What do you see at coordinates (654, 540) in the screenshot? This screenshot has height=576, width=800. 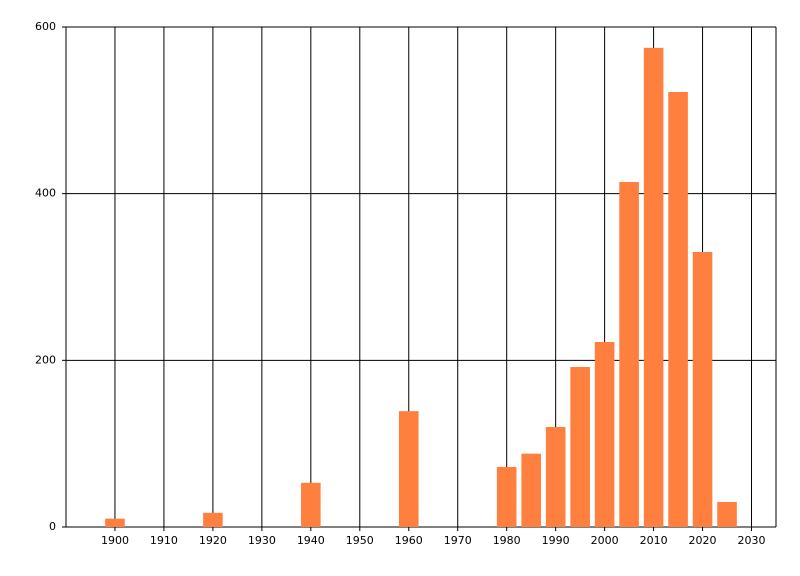 I see `x-tick-label: 2010` at bounding box center [654, 540].